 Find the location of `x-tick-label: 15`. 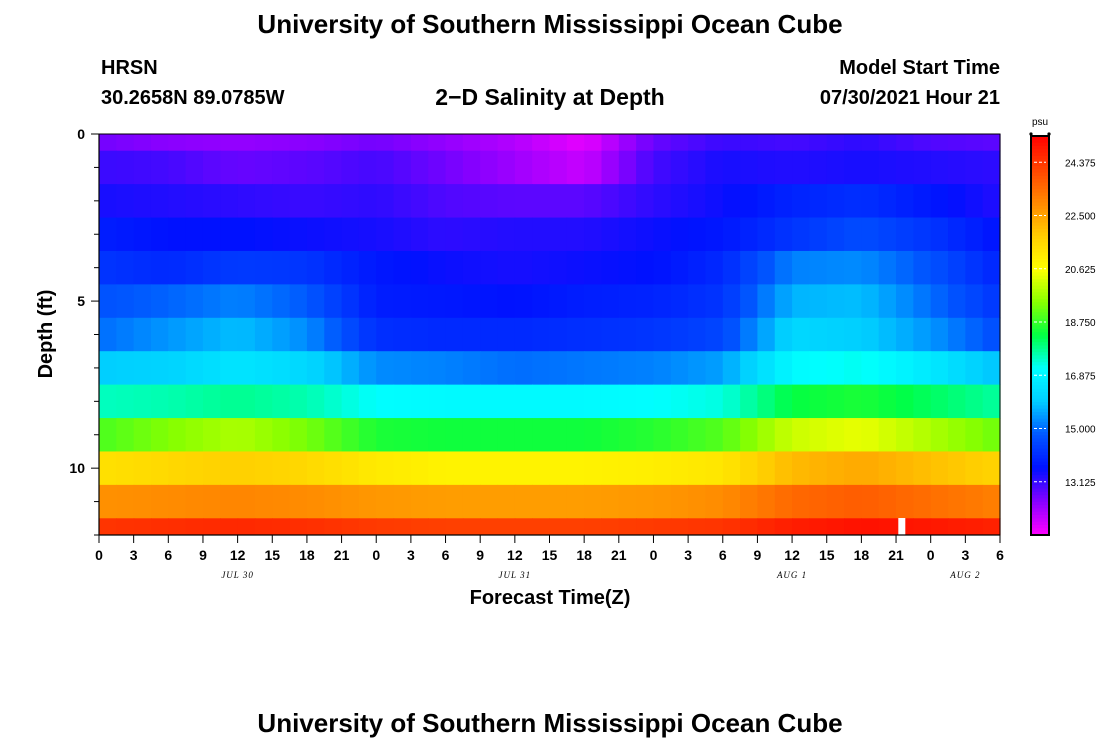

x-tick-label: 15 is located at coordinates (550, 555).